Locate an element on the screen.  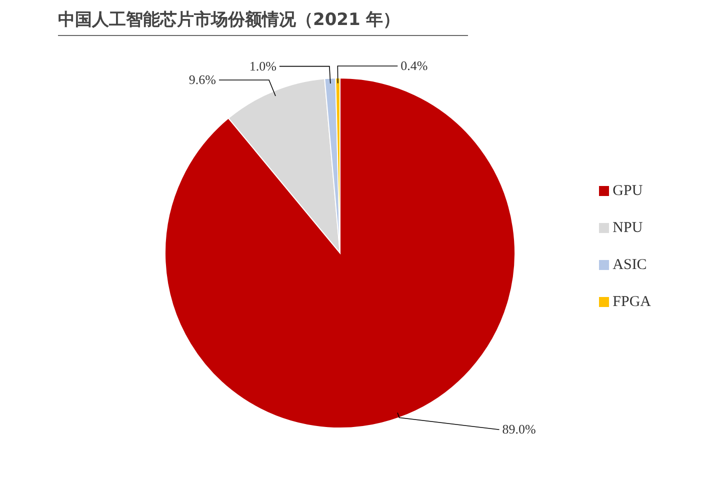
legend-label: NPU is located at coordinates (627, 228).